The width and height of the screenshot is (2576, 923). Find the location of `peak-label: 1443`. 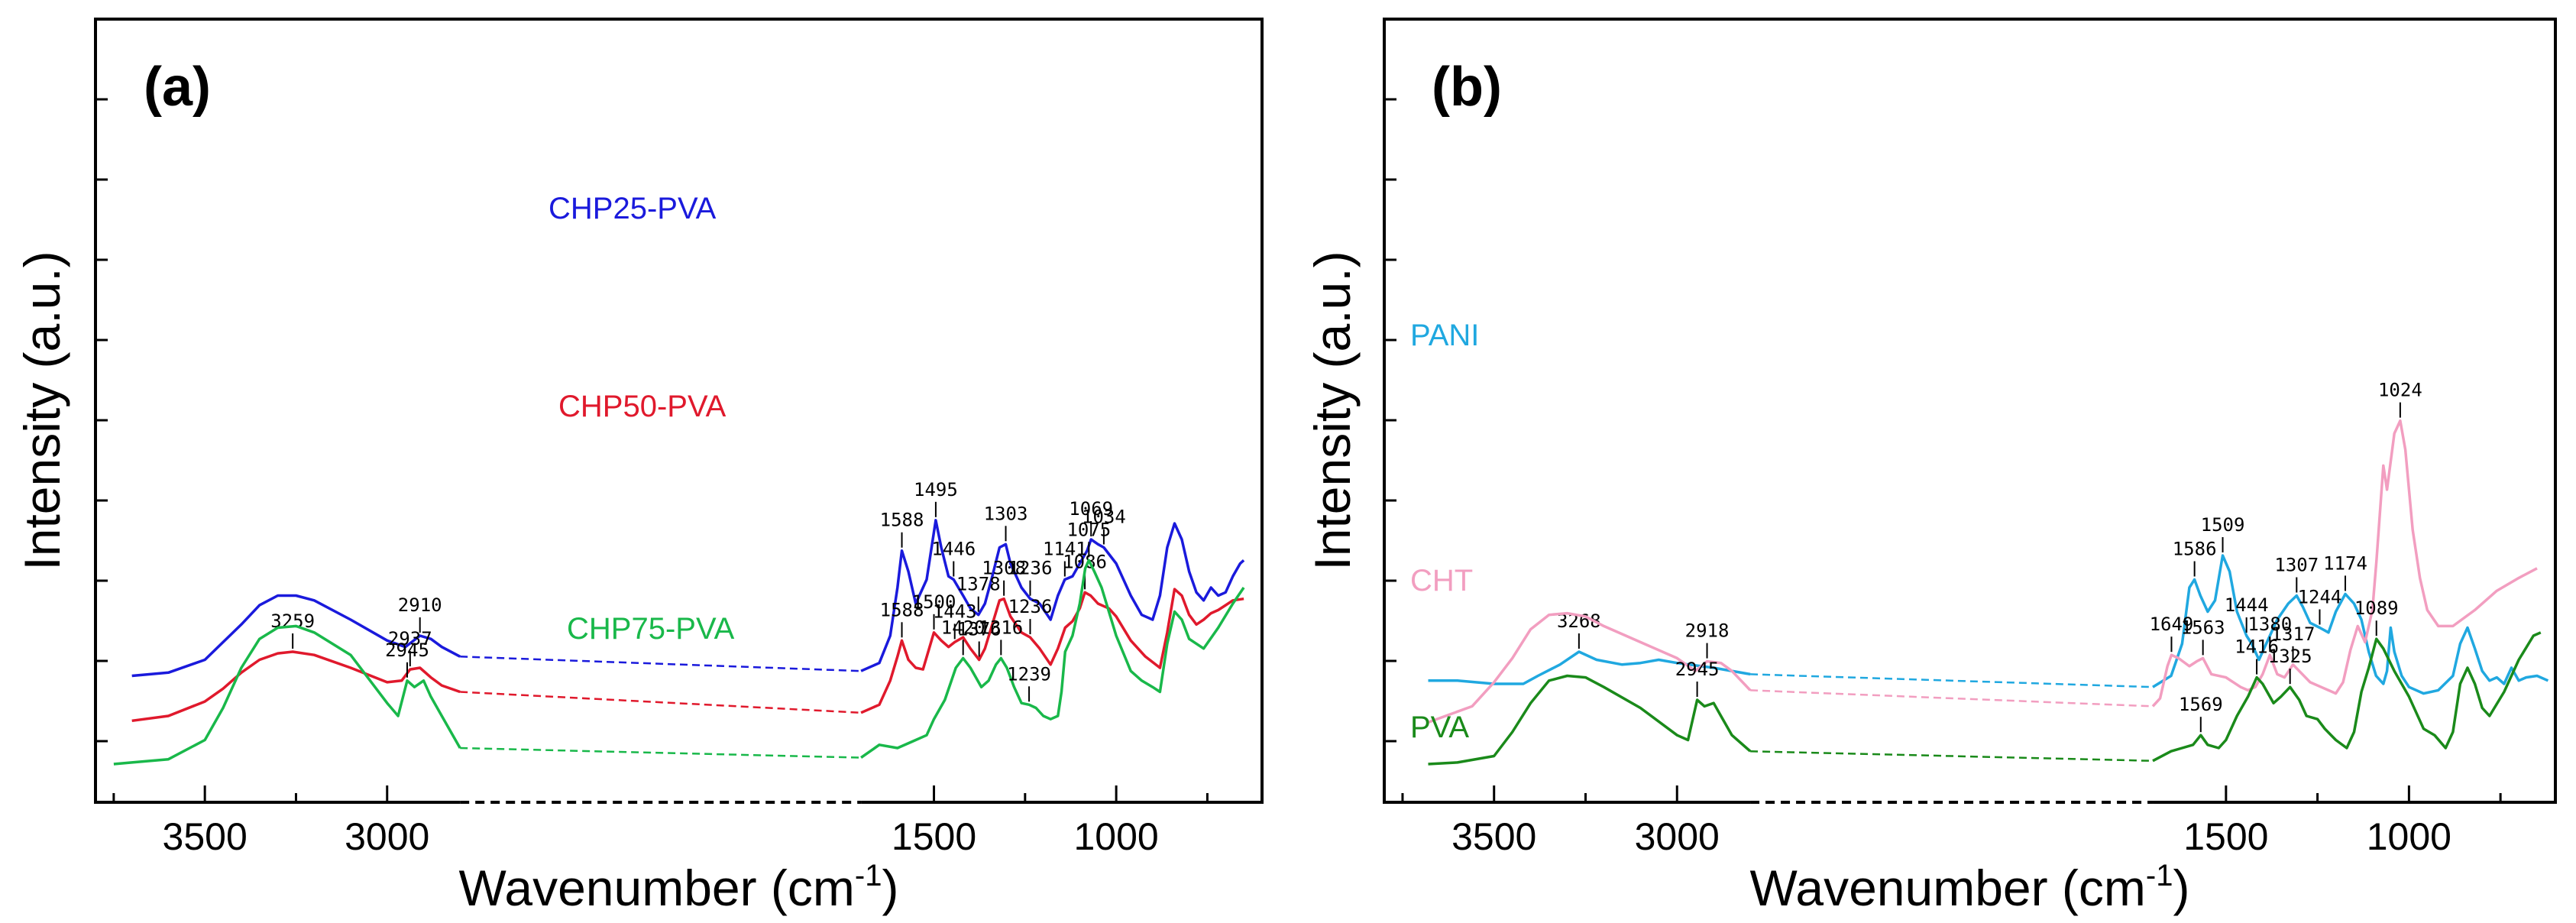

peak-label: 1443 is located at coordinates (955, 611).